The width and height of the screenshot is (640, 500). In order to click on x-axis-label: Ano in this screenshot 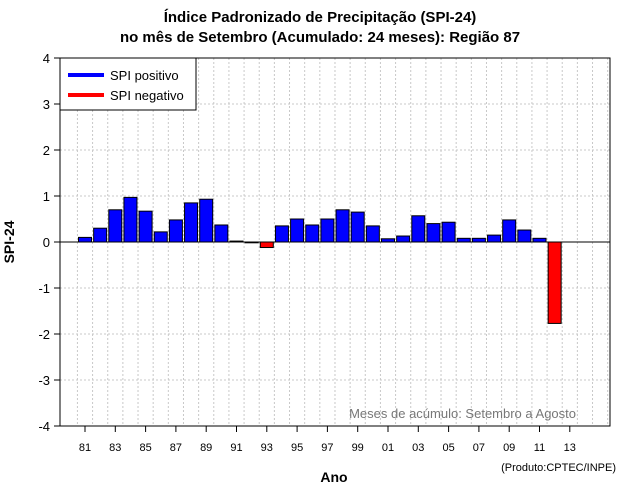, I will do `click(333, 477)`.